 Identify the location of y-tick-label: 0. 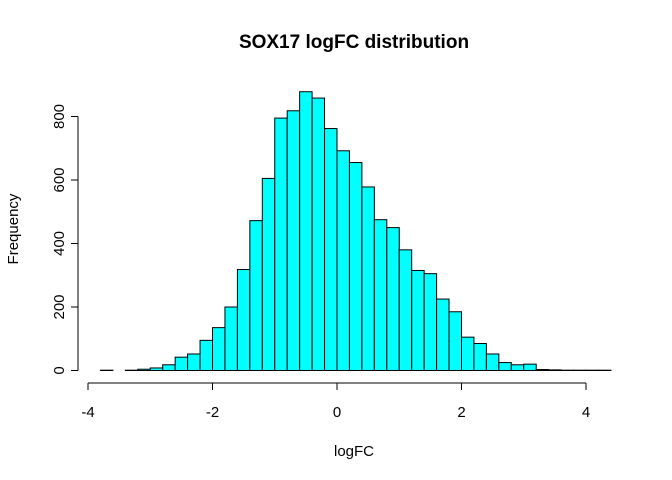
(59, 370).